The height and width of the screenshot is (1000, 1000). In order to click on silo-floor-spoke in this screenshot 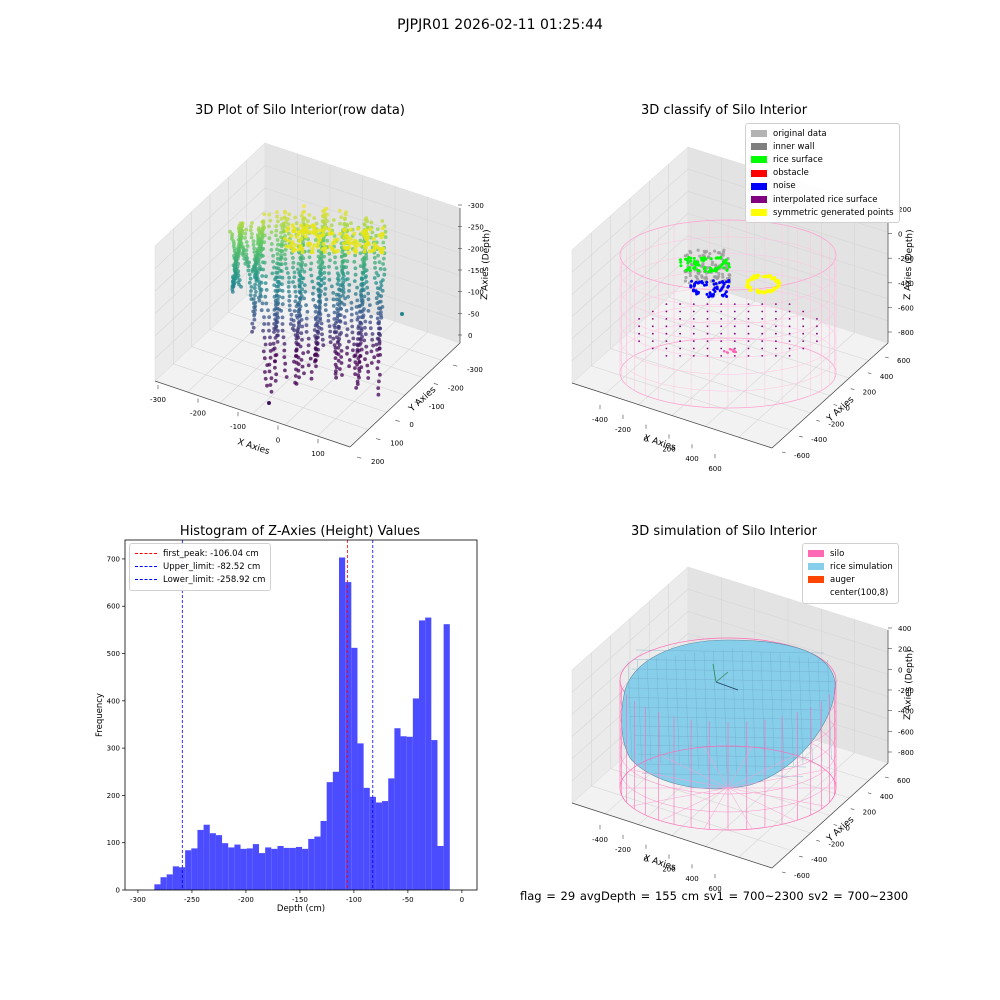, I will do `click(776, 797)`.